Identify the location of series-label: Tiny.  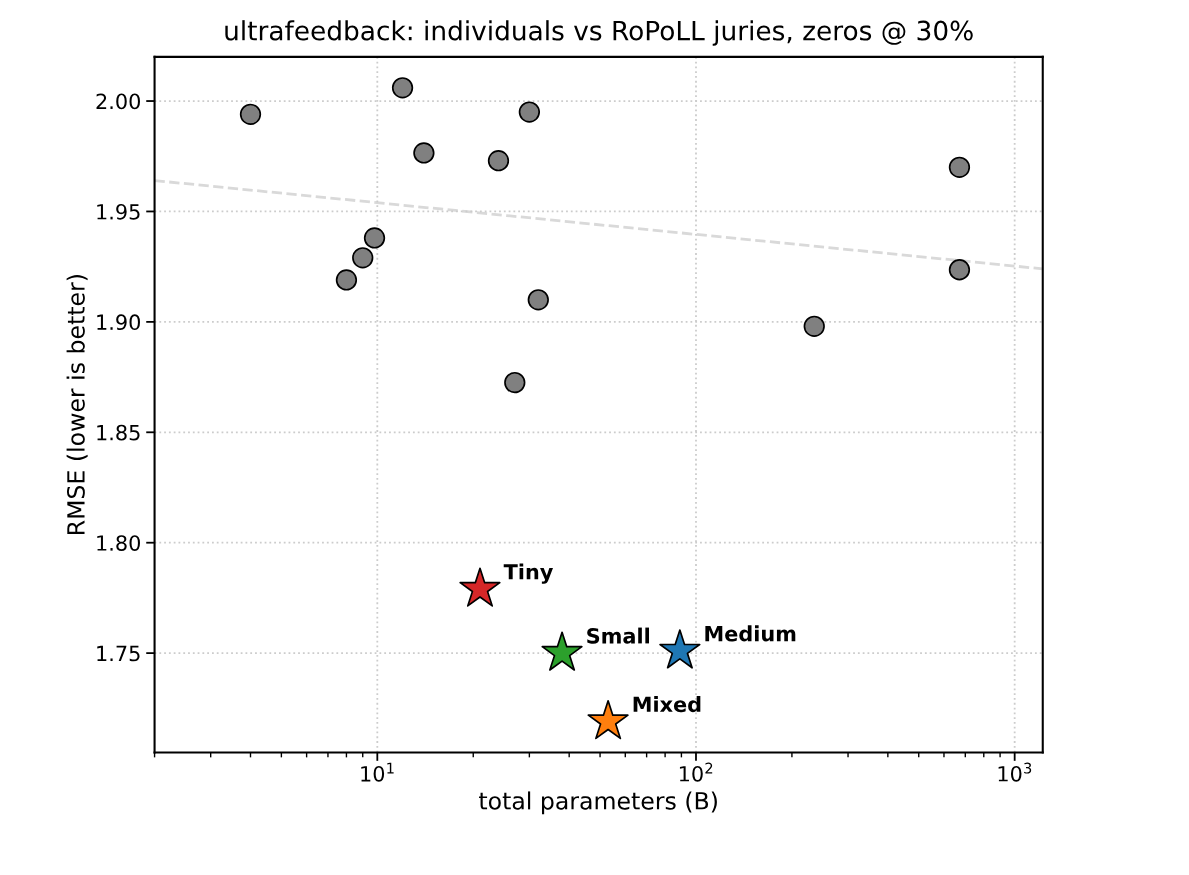
(528, 573).